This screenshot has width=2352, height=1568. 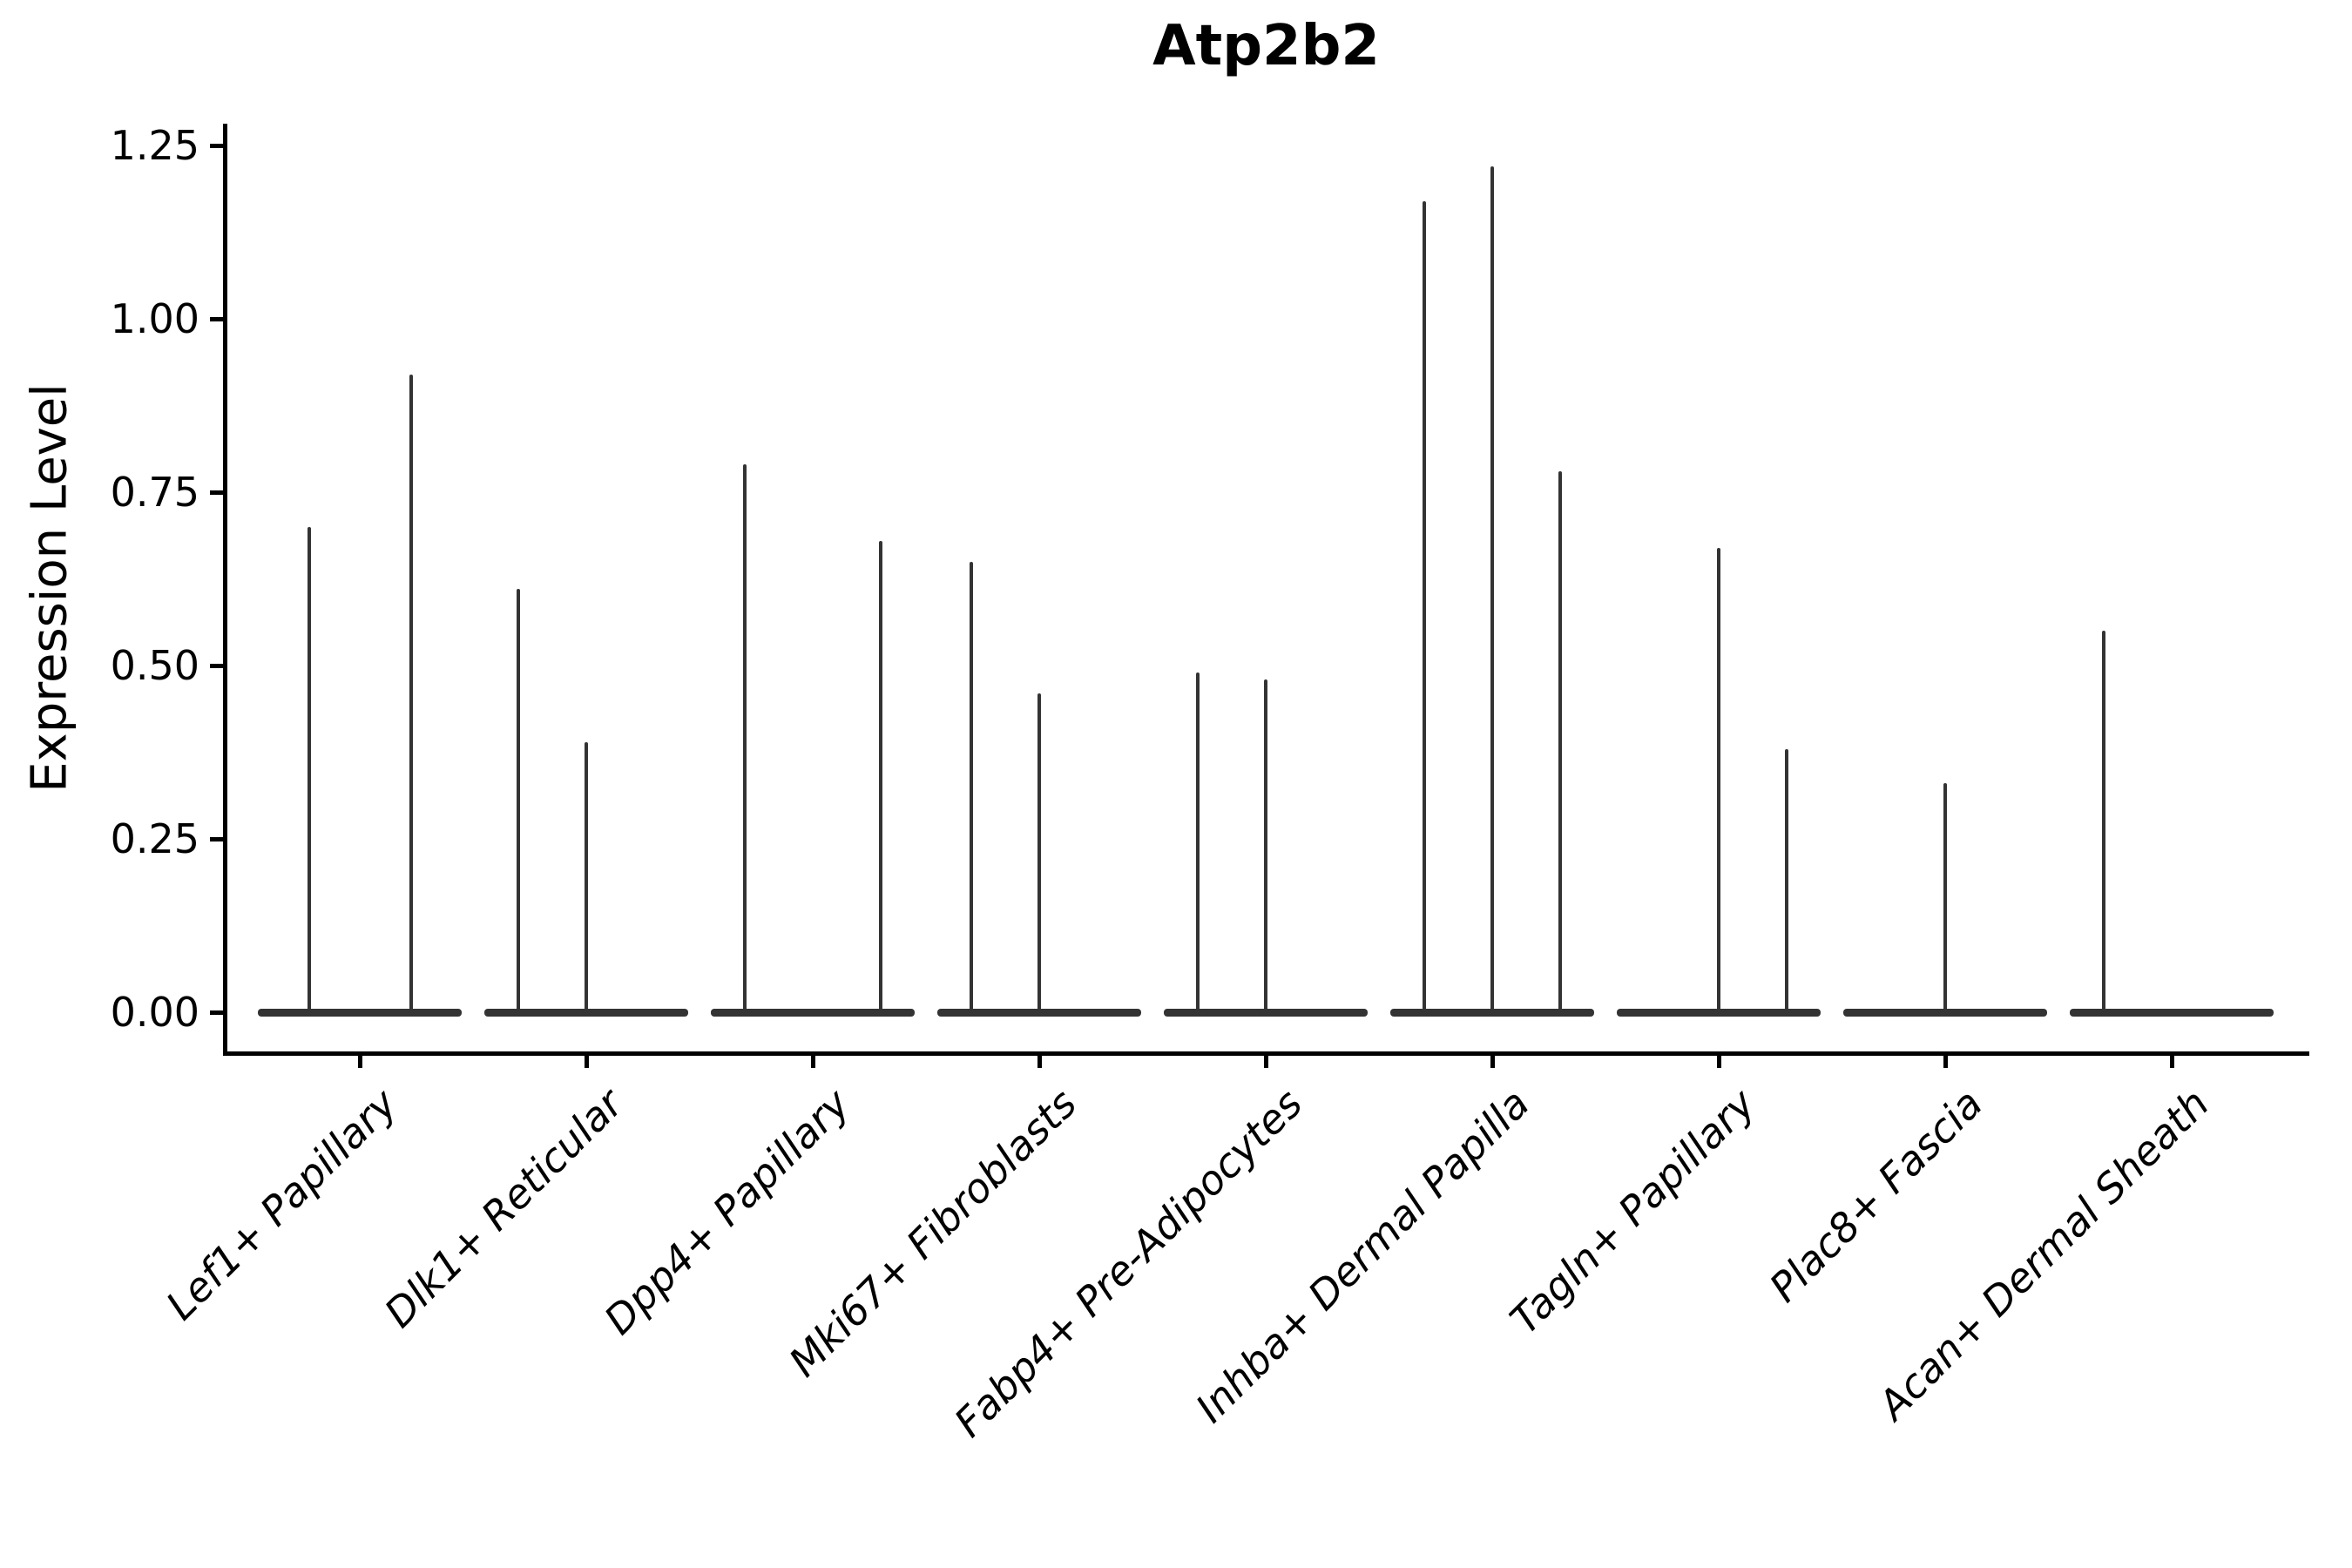 I want to click on x-tick-label: Dlk1+ Reticular, so click(x=504, y=1208).